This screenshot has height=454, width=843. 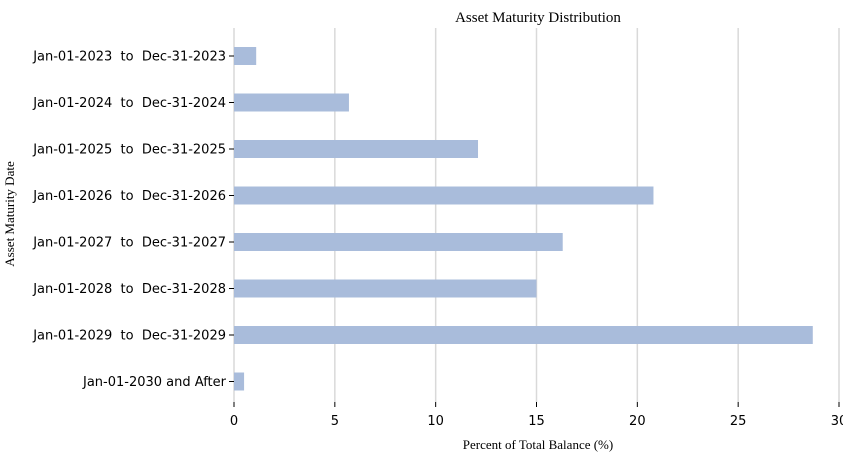 I want to click on y-tick-label-6: Jan-01-2029 to Dec-31-2029, so click(x=129, y=336).